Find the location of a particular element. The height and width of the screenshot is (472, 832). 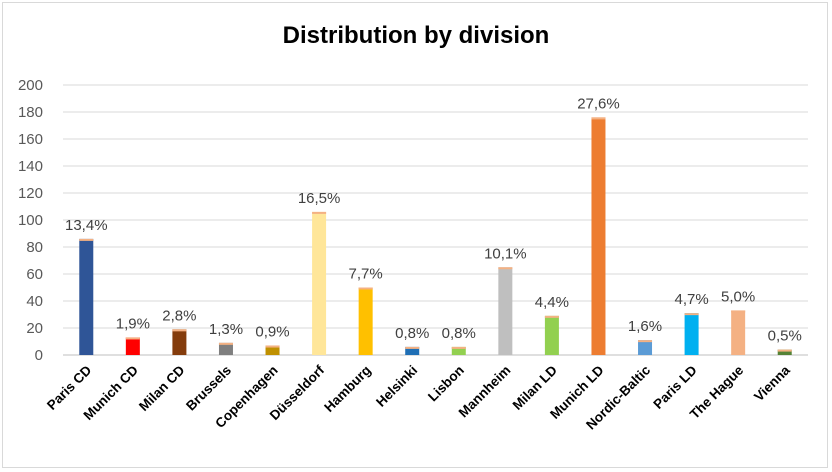

bar-munich-ld is located at coordinates (598, 236).